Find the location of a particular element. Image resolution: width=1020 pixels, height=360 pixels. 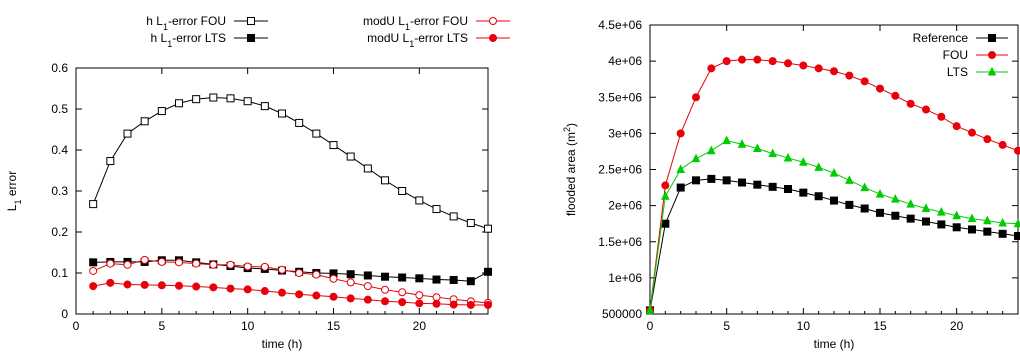

y-tick-label: 0.3 is located at coordinates (59, 191).